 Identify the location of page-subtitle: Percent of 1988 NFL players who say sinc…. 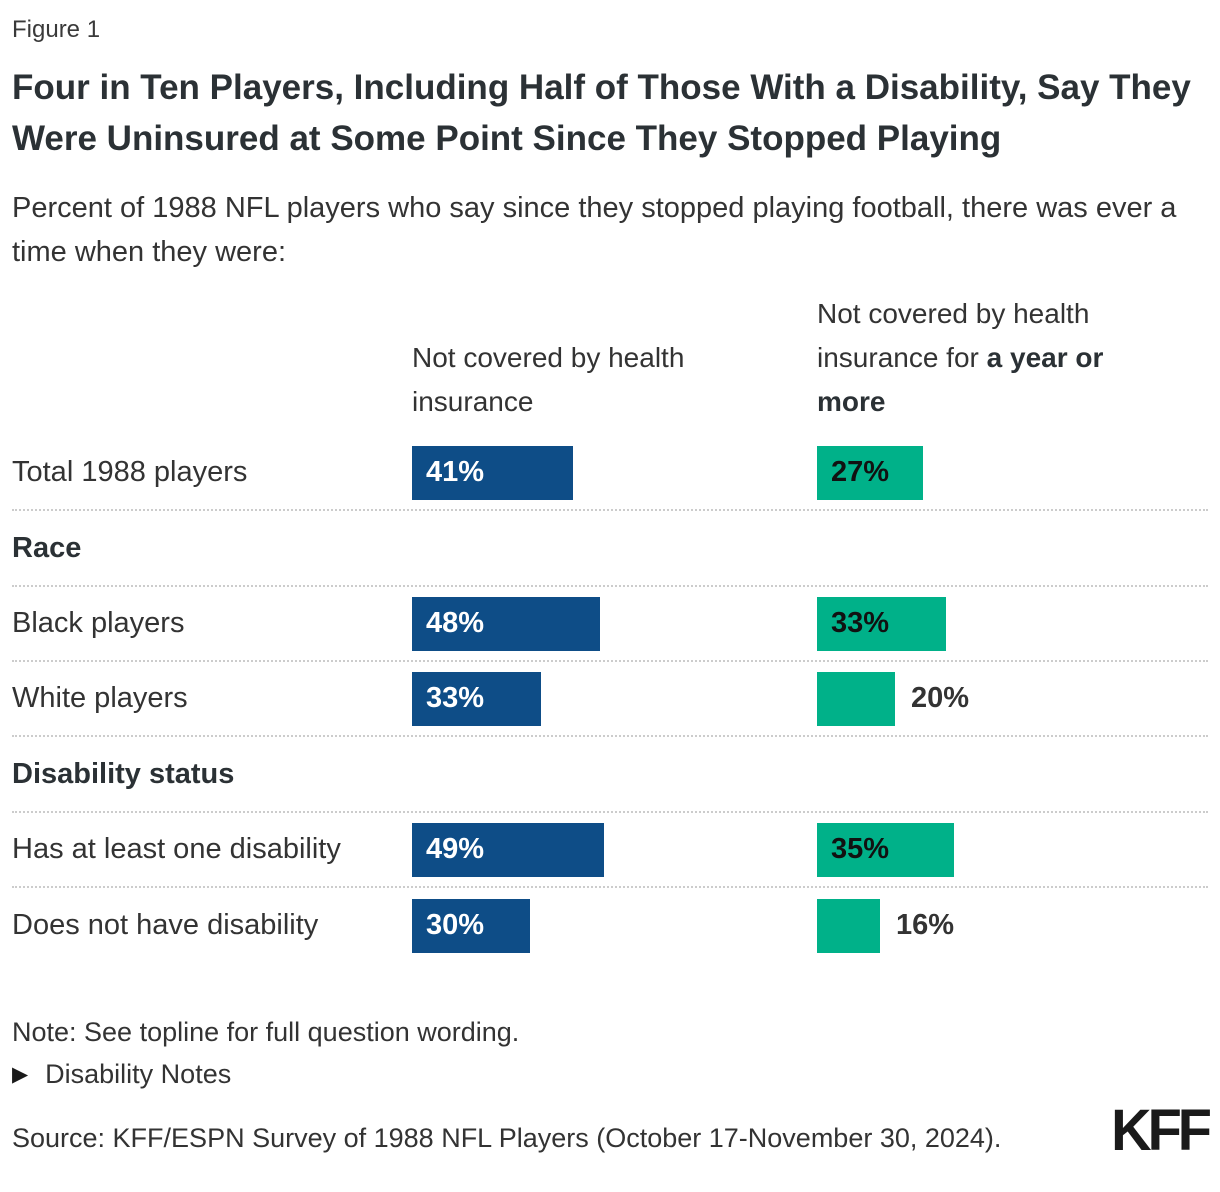
(594, 230).